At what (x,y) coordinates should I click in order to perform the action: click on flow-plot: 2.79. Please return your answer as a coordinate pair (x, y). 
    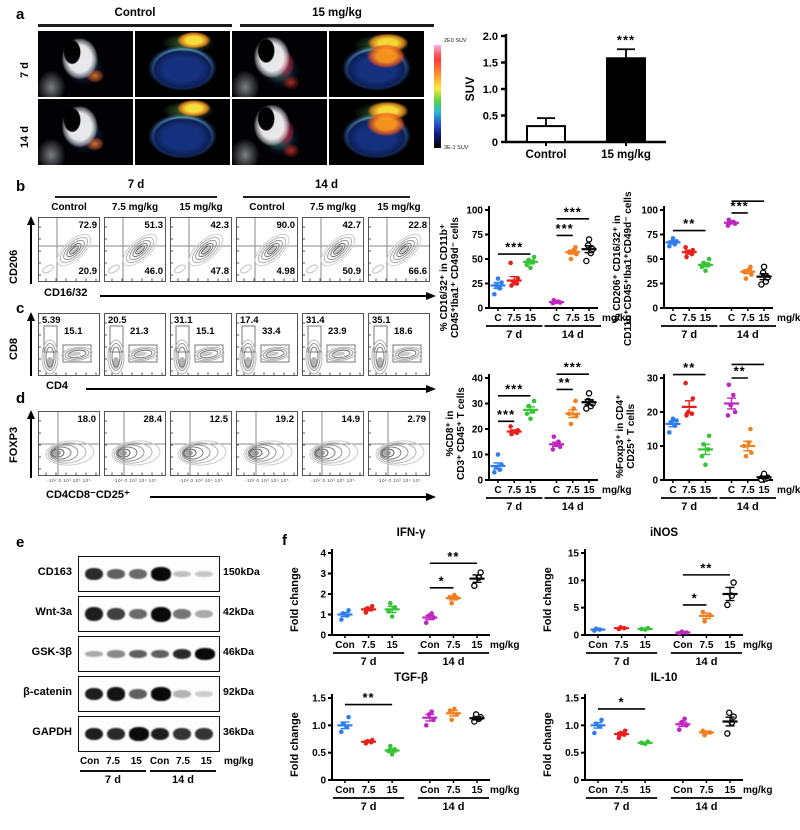
    Looking at the image, I should click on (399, 443).